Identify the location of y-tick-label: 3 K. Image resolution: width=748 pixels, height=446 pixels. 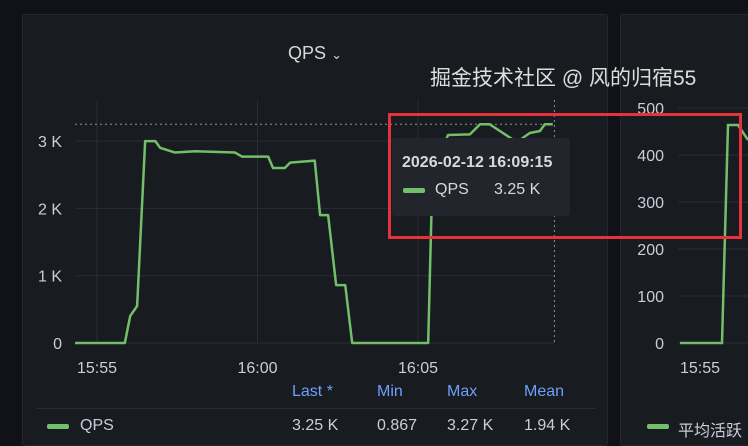
(50, 142).